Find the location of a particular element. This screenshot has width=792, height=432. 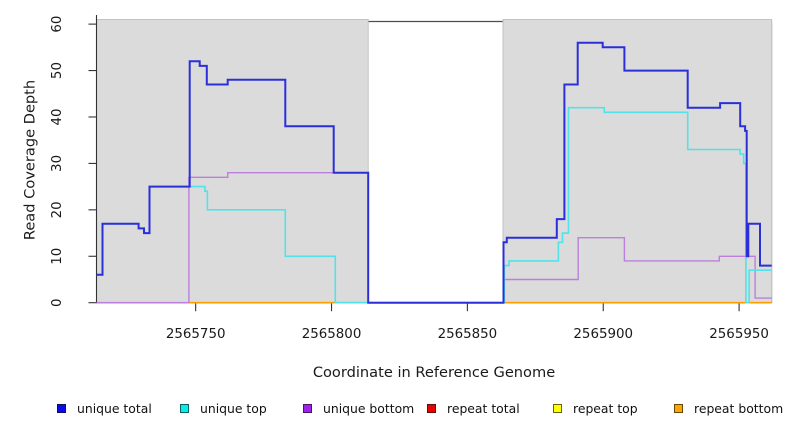

legend-item-repeat-top: repeat top is located at coordinates (595, 408).